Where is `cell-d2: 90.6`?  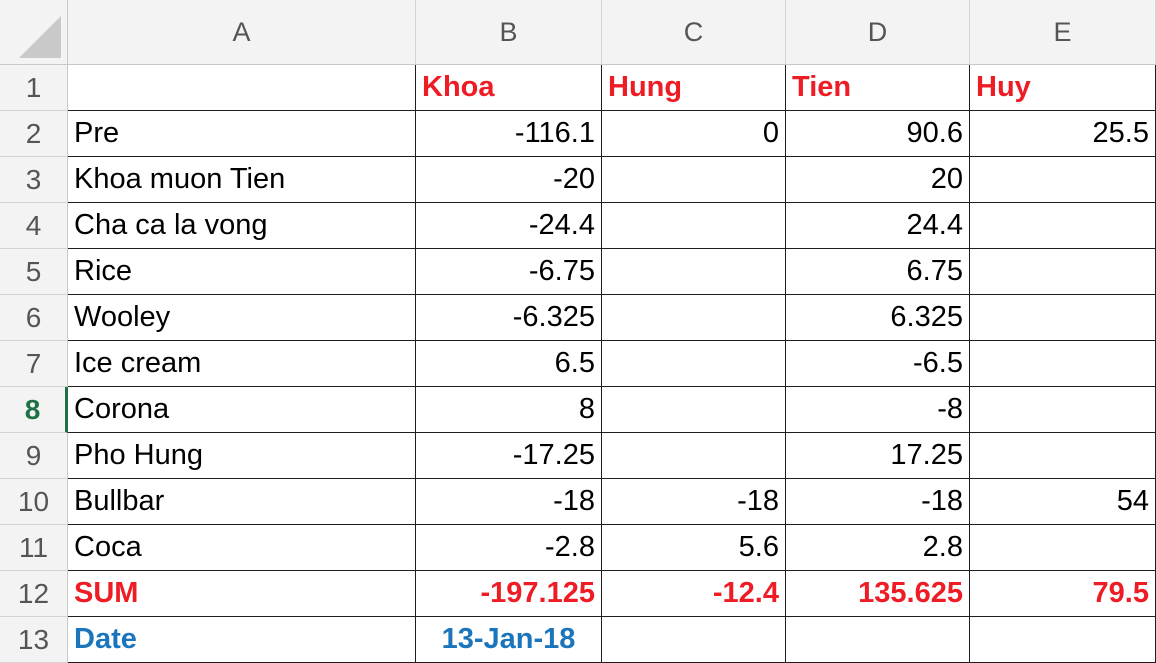 cell-d2: 90.6 is located at coordinates (878, 134).